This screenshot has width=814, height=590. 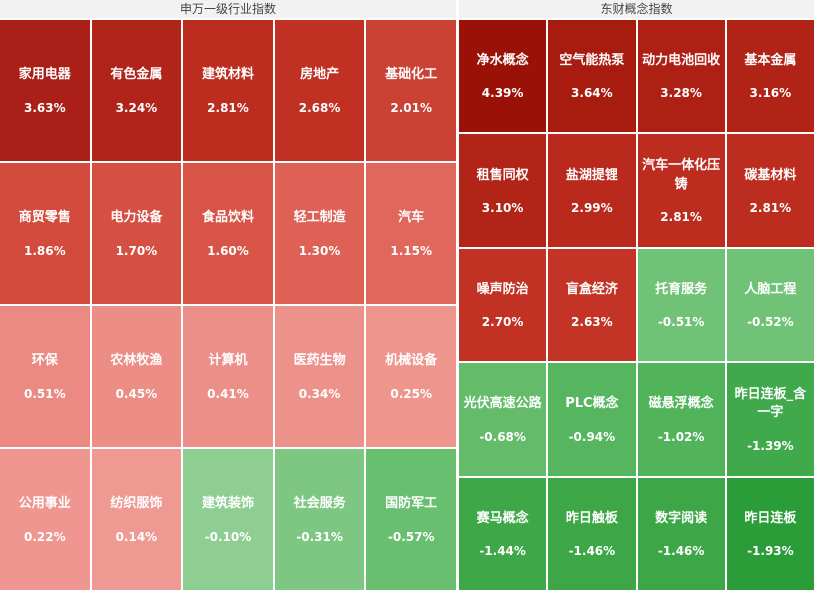 I want to click on heatmap-cell: 建筑装饰 -0.10%, so click(x=228, y=519).